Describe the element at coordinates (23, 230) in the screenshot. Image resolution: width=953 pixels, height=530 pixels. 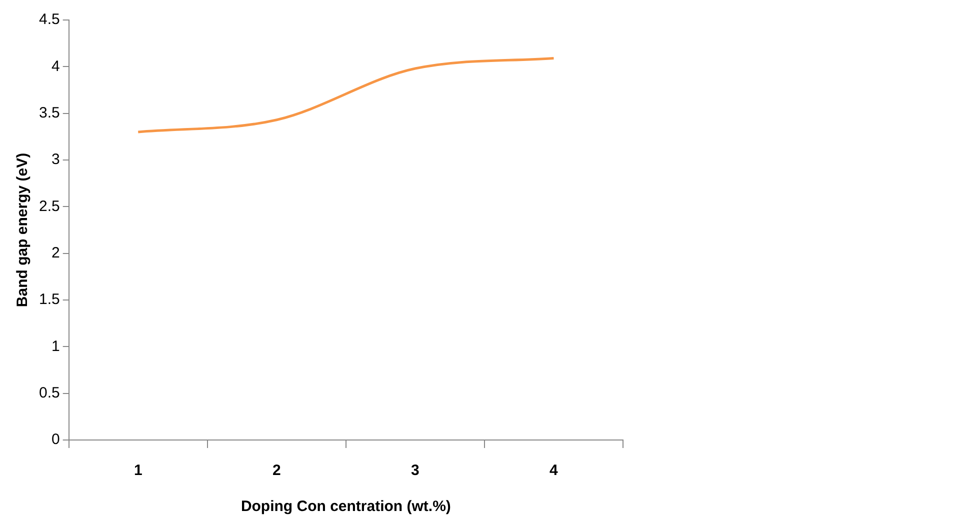
I see `y-axis-title: Band gap energy (eV)` at that location.